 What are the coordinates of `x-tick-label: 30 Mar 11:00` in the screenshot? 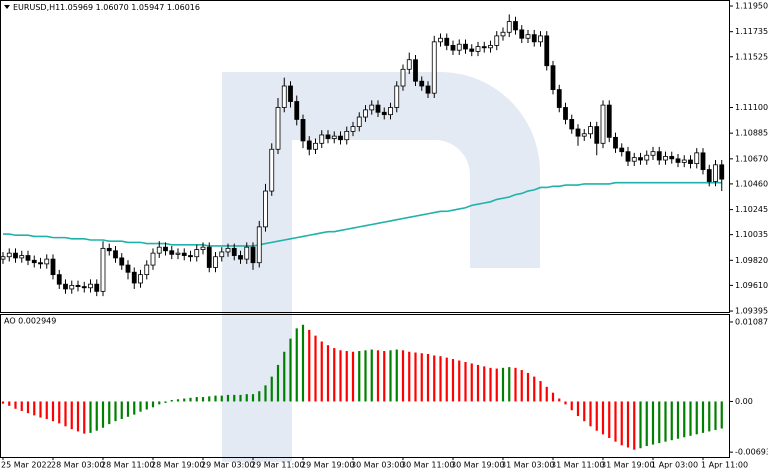 It's located at (427, 465).